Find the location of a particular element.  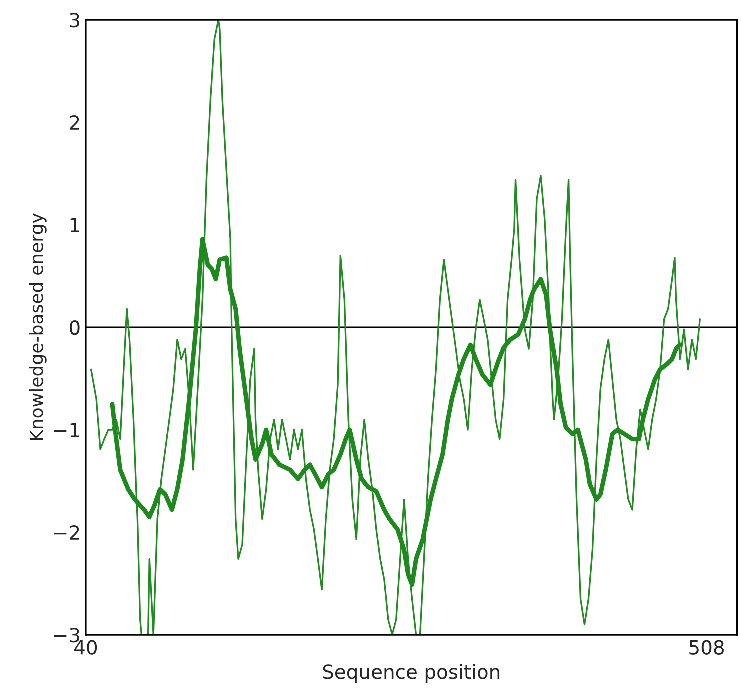

y-tick-label: −1 is located at coordinates (67, 430).